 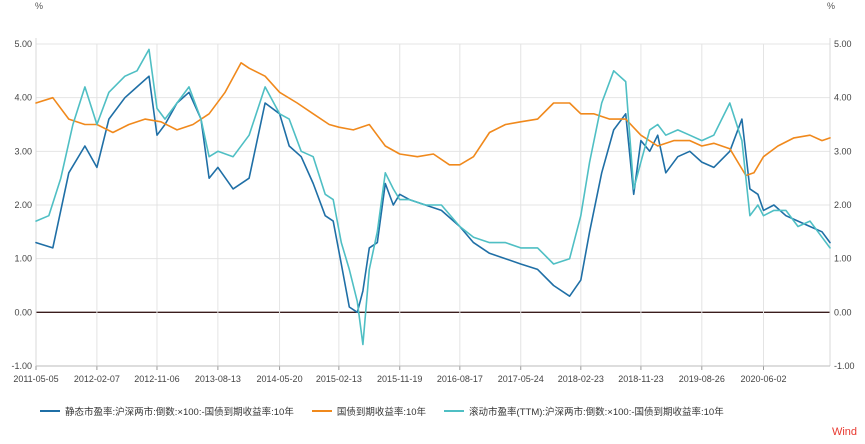 What do you see at coordinates (843, 98) in the screenshot?
I see `y-tick-label-right: 4.00` at bounding box center [843, 98].